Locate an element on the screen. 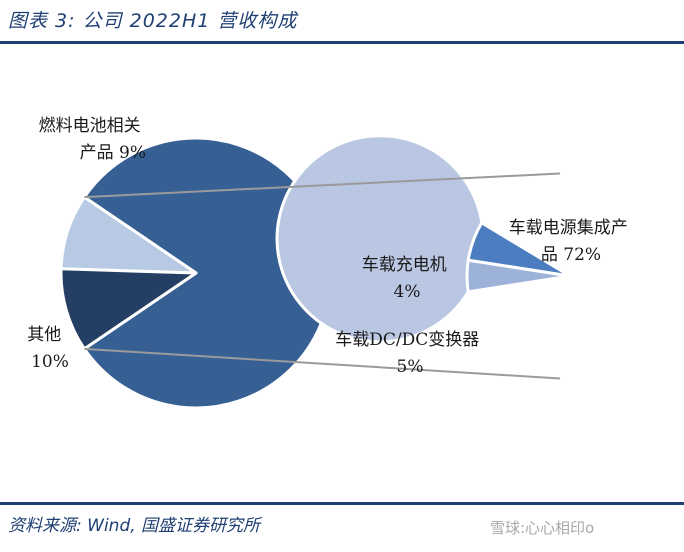 This screenshot has width=684, height=552. bottom-rule is located at coordinates (342, 503).